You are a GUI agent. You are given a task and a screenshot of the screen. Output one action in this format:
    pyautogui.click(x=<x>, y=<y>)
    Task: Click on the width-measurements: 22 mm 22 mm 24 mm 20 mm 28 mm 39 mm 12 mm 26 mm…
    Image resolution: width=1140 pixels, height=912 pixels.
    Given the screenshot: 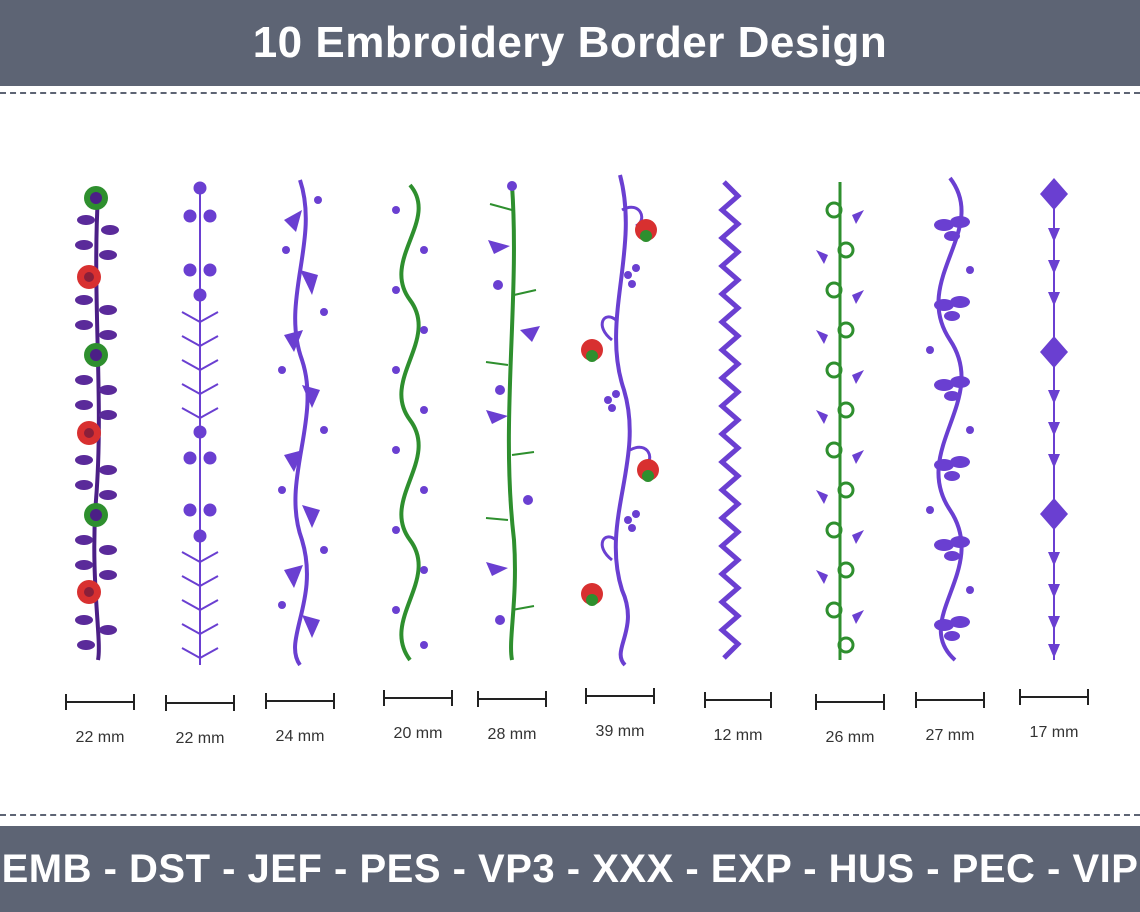 What is the action you would take?
    pyautogui.click(x=577, y=717)
    